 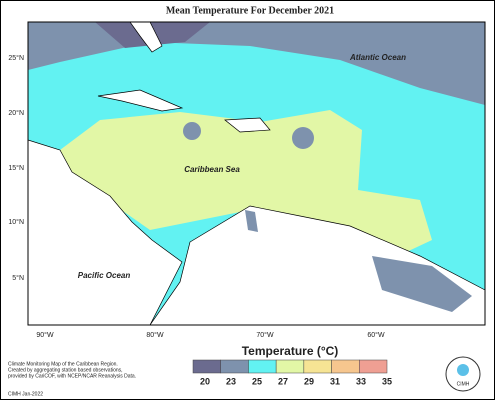 I want to click on lon-label: 70°W, so click(x=265, y=335).